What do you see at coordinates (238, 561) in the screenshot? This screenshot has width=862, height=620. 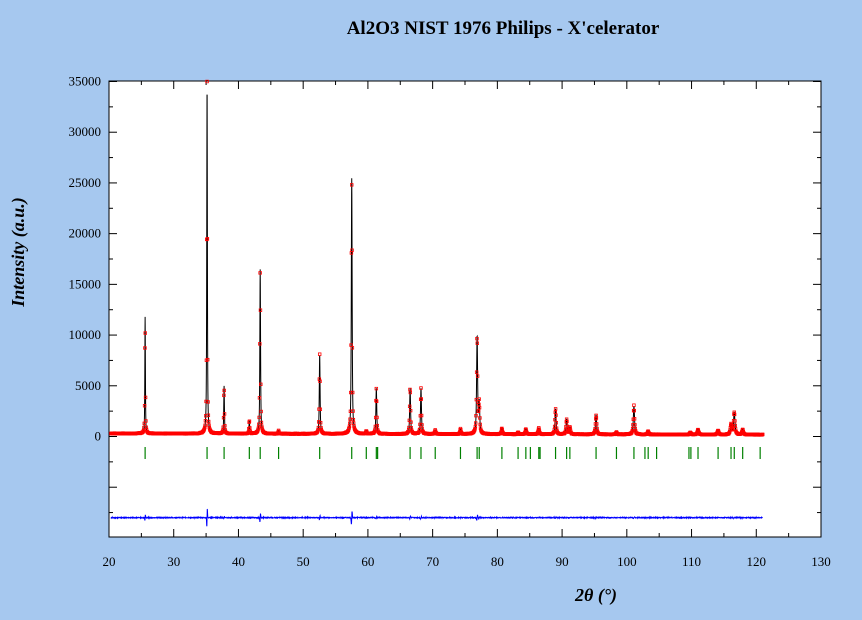 I see `x-tick-label: 40` at bounding box center [238, 561].